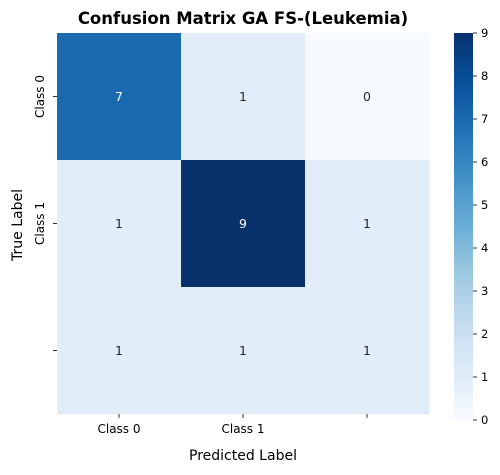 The height and width of the screenshot is (475, 500). I want to click on chart-title: Confusion Matrix GA FS-(Leukemia), so click(243, 18).